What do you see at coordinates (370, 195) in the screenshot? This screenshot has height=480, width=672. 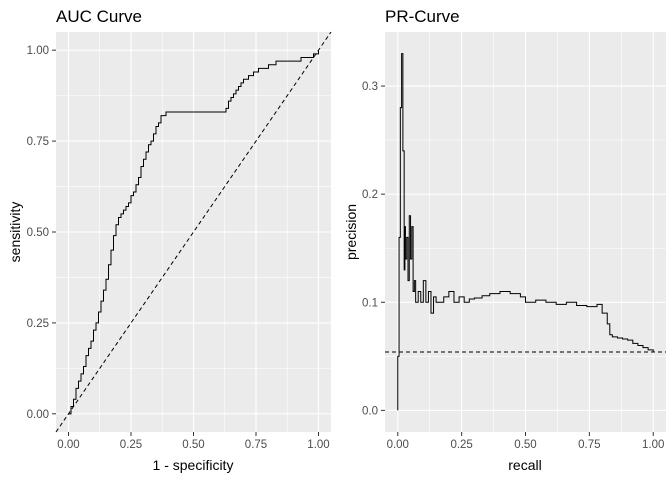 I see `pr-y-tick-label: 0.2` at bounding box center [370, 195].